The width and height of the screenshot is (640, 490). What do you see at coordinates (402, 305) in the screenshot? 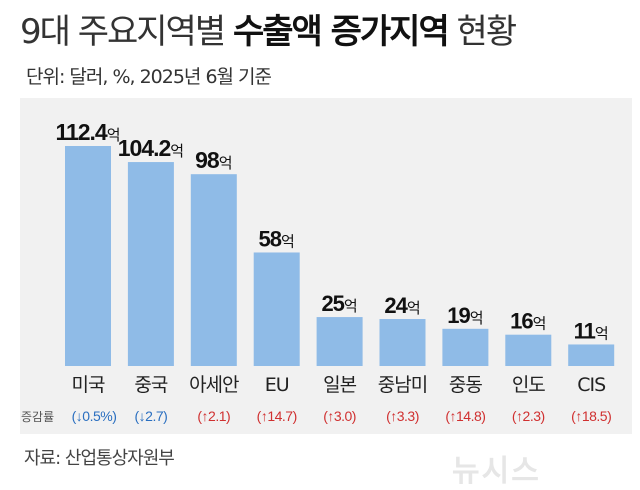
I see `value-label-6: 24억` at bounding box center [402, 305].